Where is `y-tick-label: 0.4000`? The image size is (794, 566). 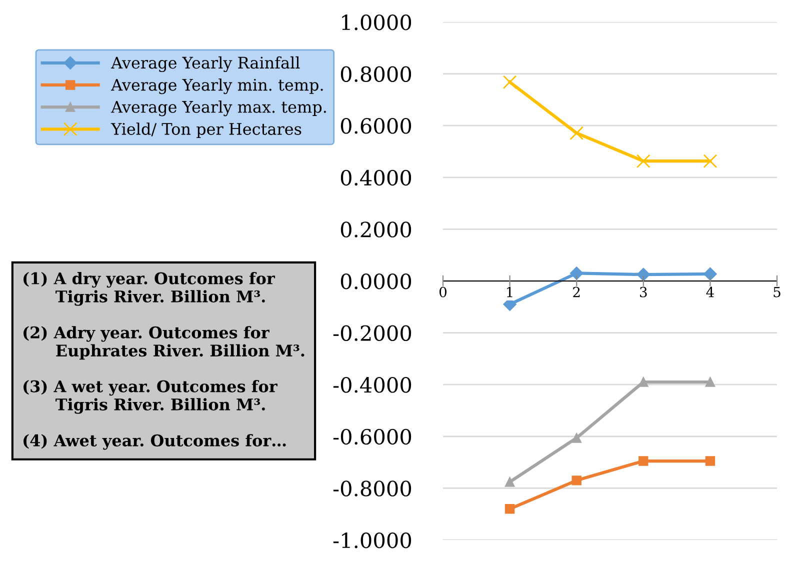
y-tick-label: 0.4000 is located at coordinates (376, 178).